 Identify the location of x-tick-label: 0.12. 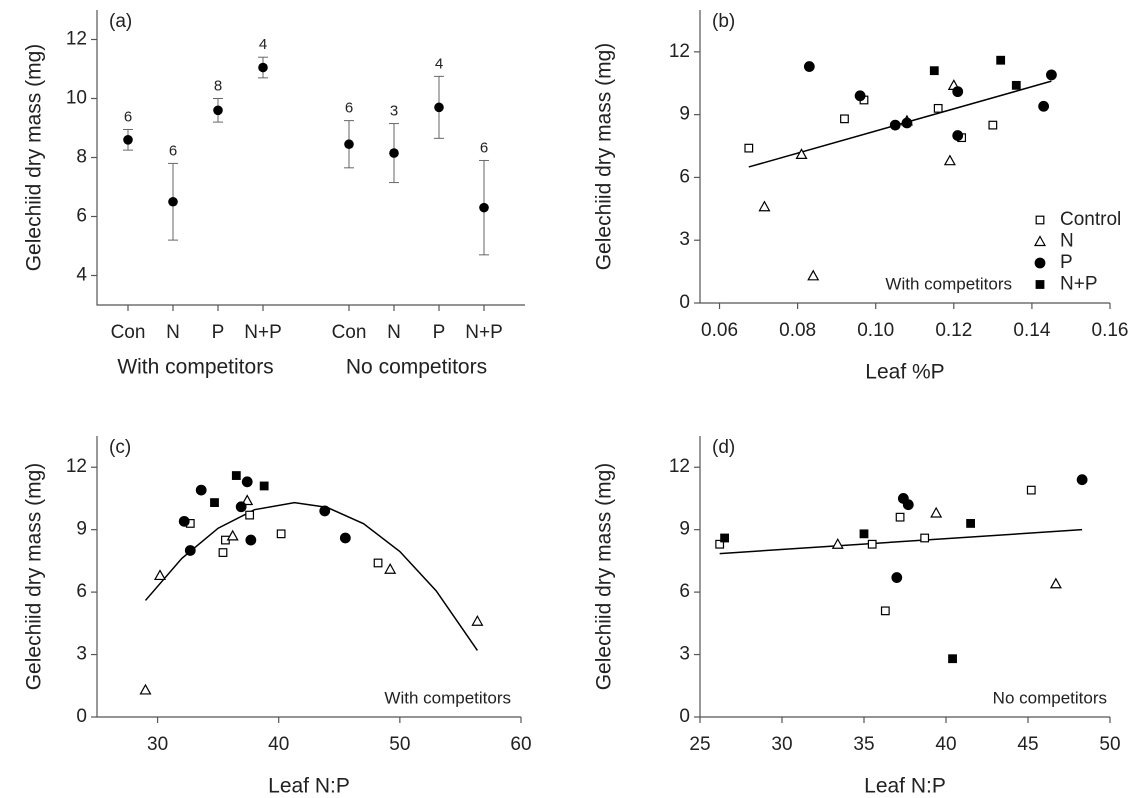
(953, 330).